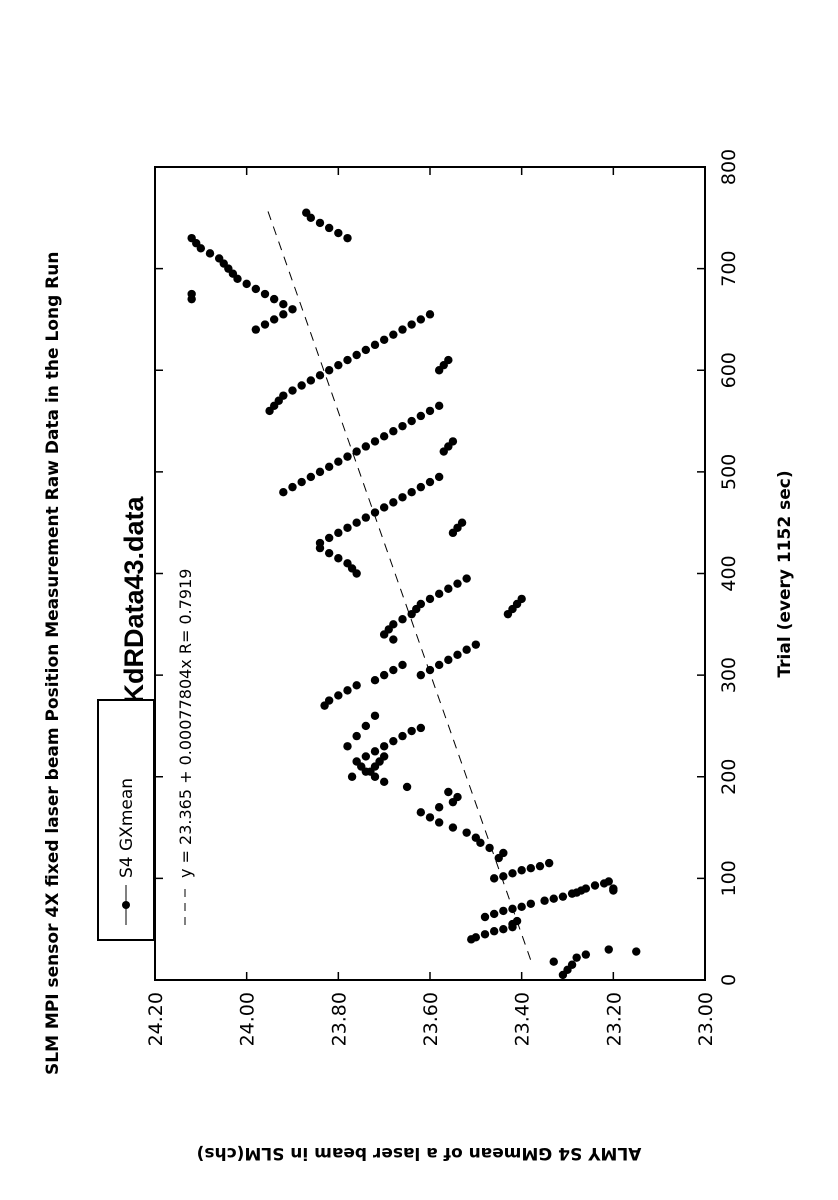  Describe the element at coordinates (185, 747) in the screenshot. I see `fit-legend: y = 23.365 + 0.00077804x R= 0.7919` at that location.